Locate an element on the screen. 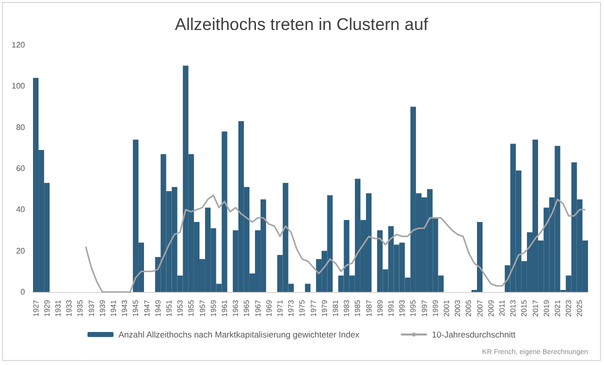 The image size is (605, 365). y-tick-label: 100 is located at coordinates (19, 86).